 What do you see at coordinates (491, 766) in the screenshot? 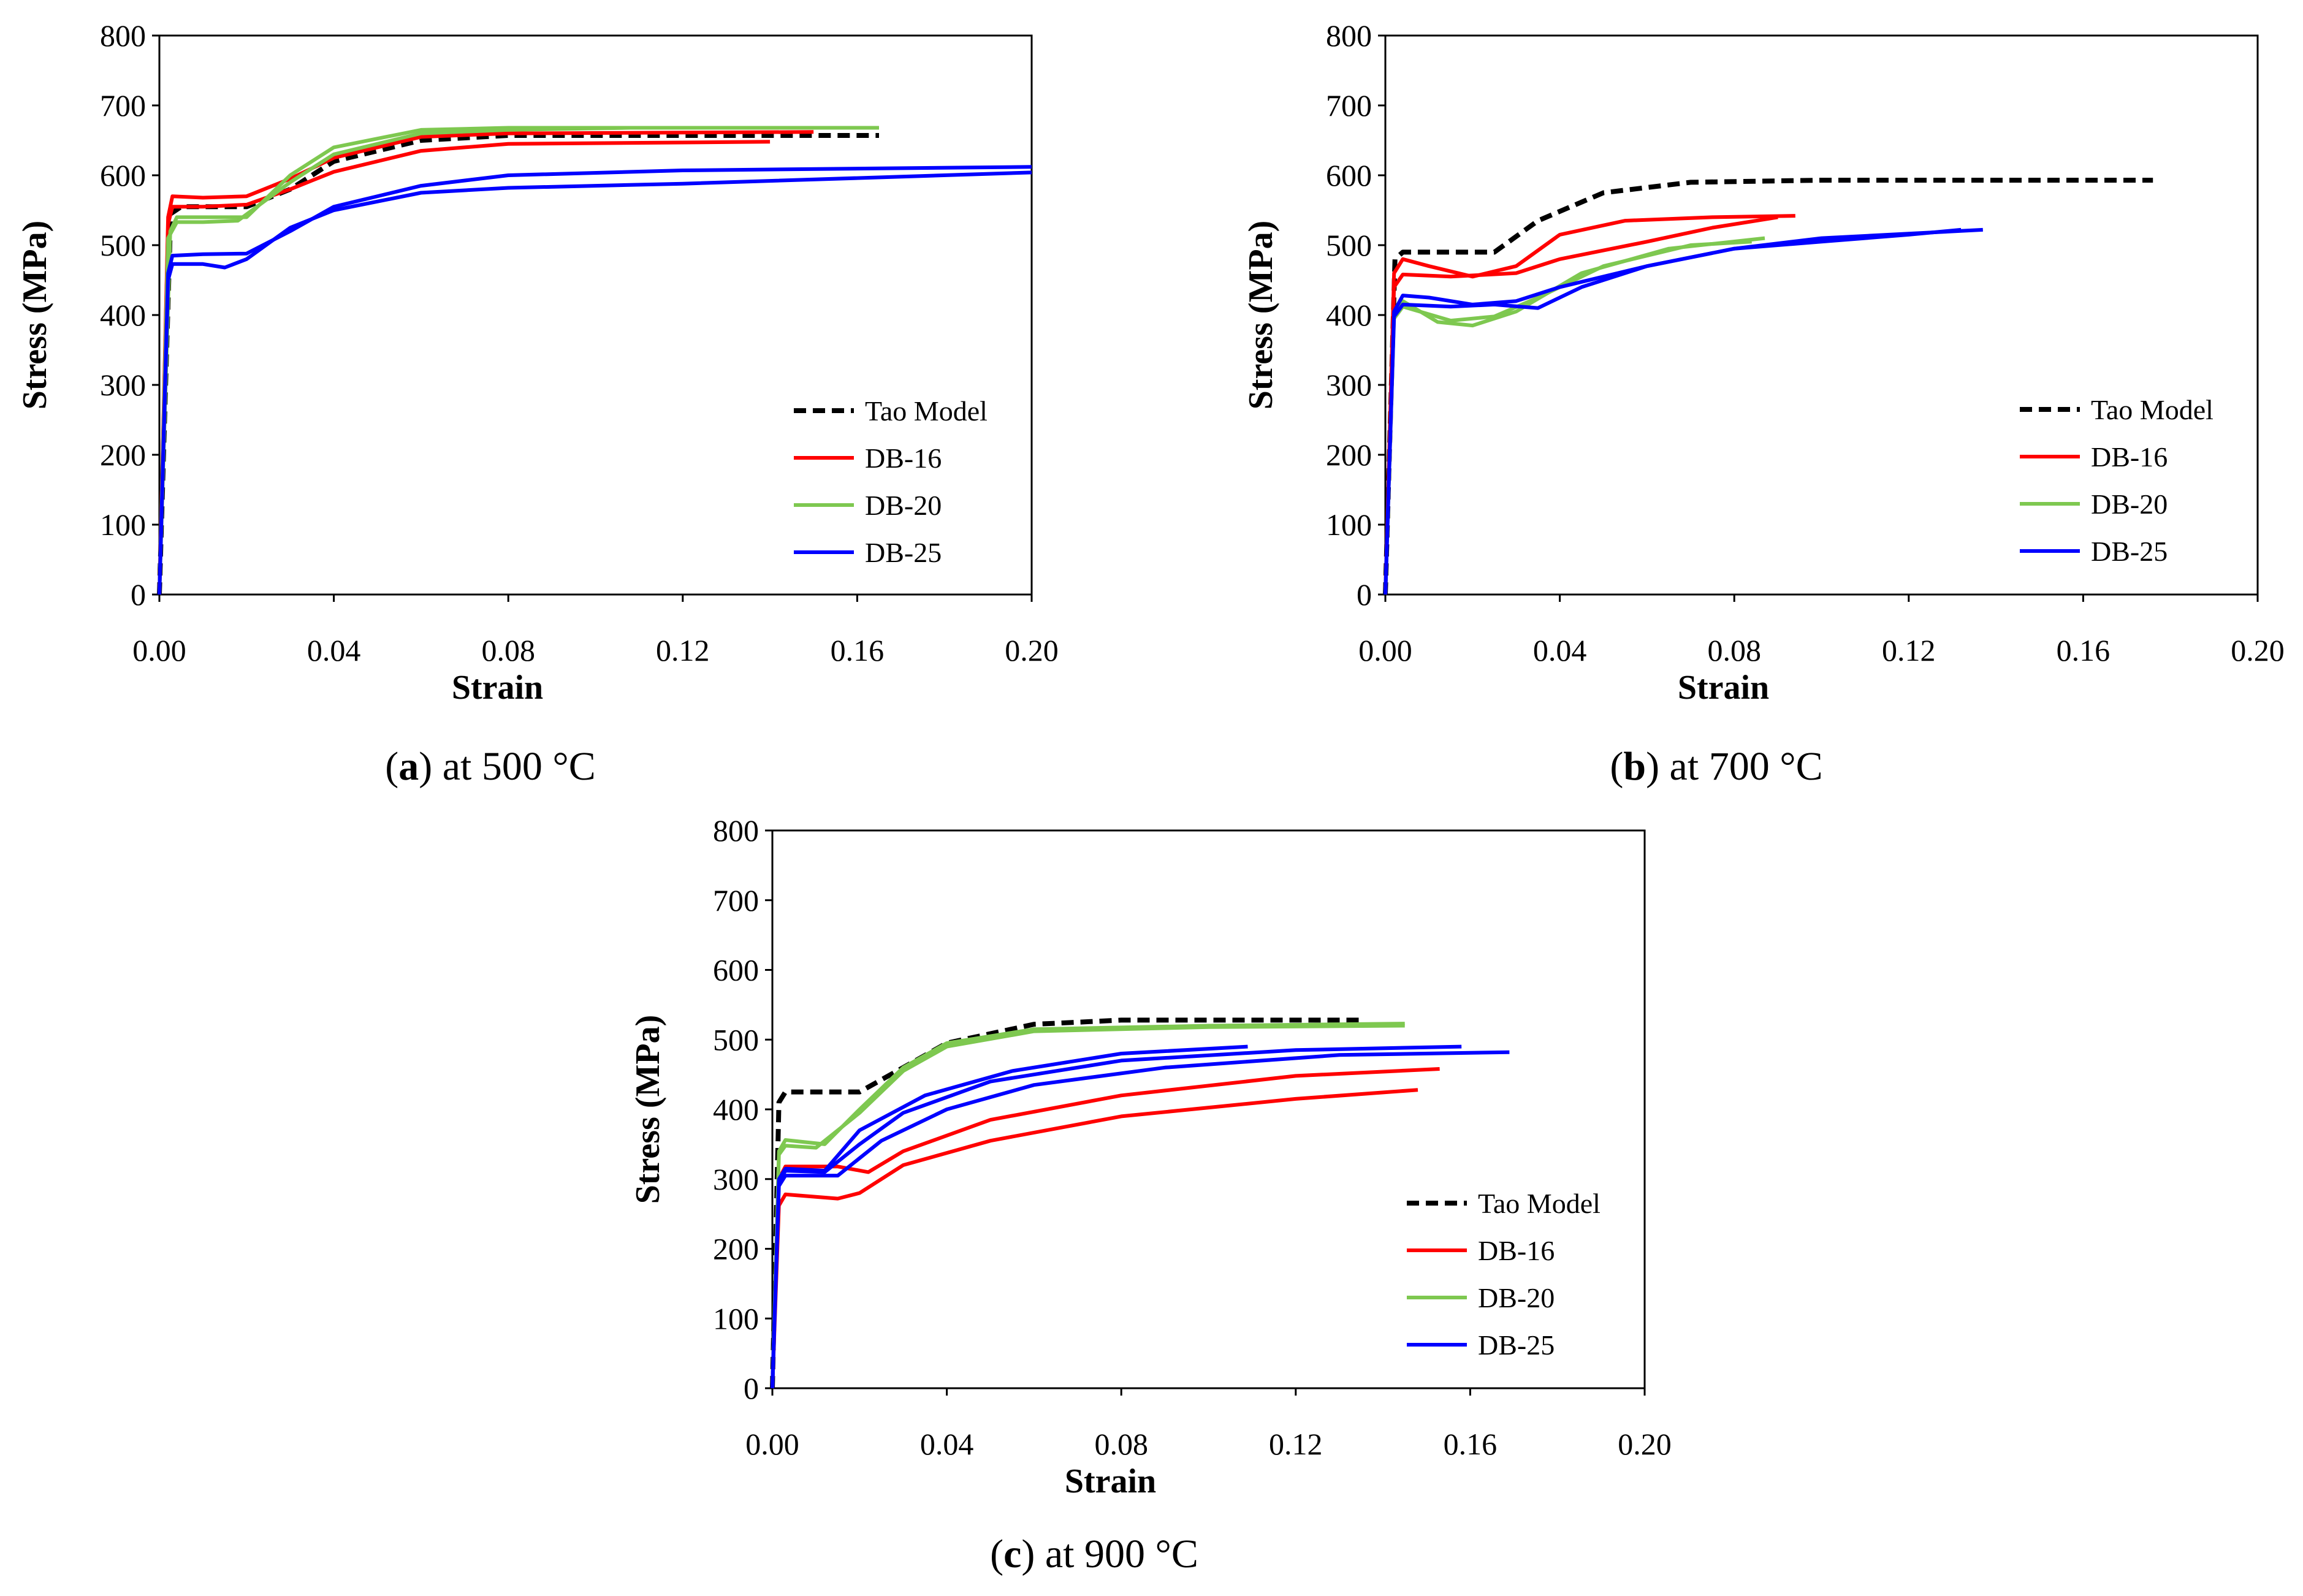
I see `caption-a: (a) at 500 °C` at bounding box center [491, 766].